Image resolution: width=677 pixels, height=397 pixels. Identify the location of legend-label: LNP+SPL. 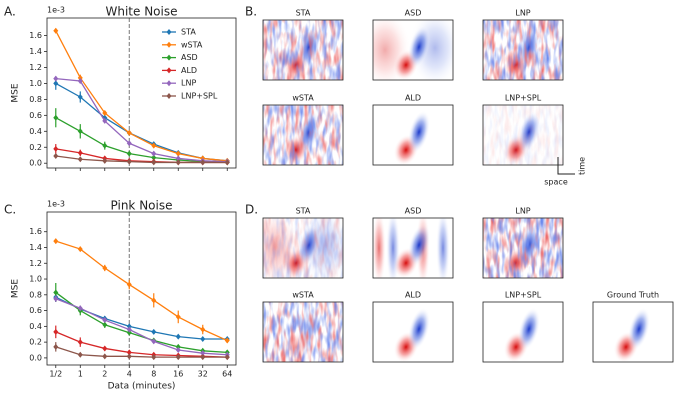
(199, 96).